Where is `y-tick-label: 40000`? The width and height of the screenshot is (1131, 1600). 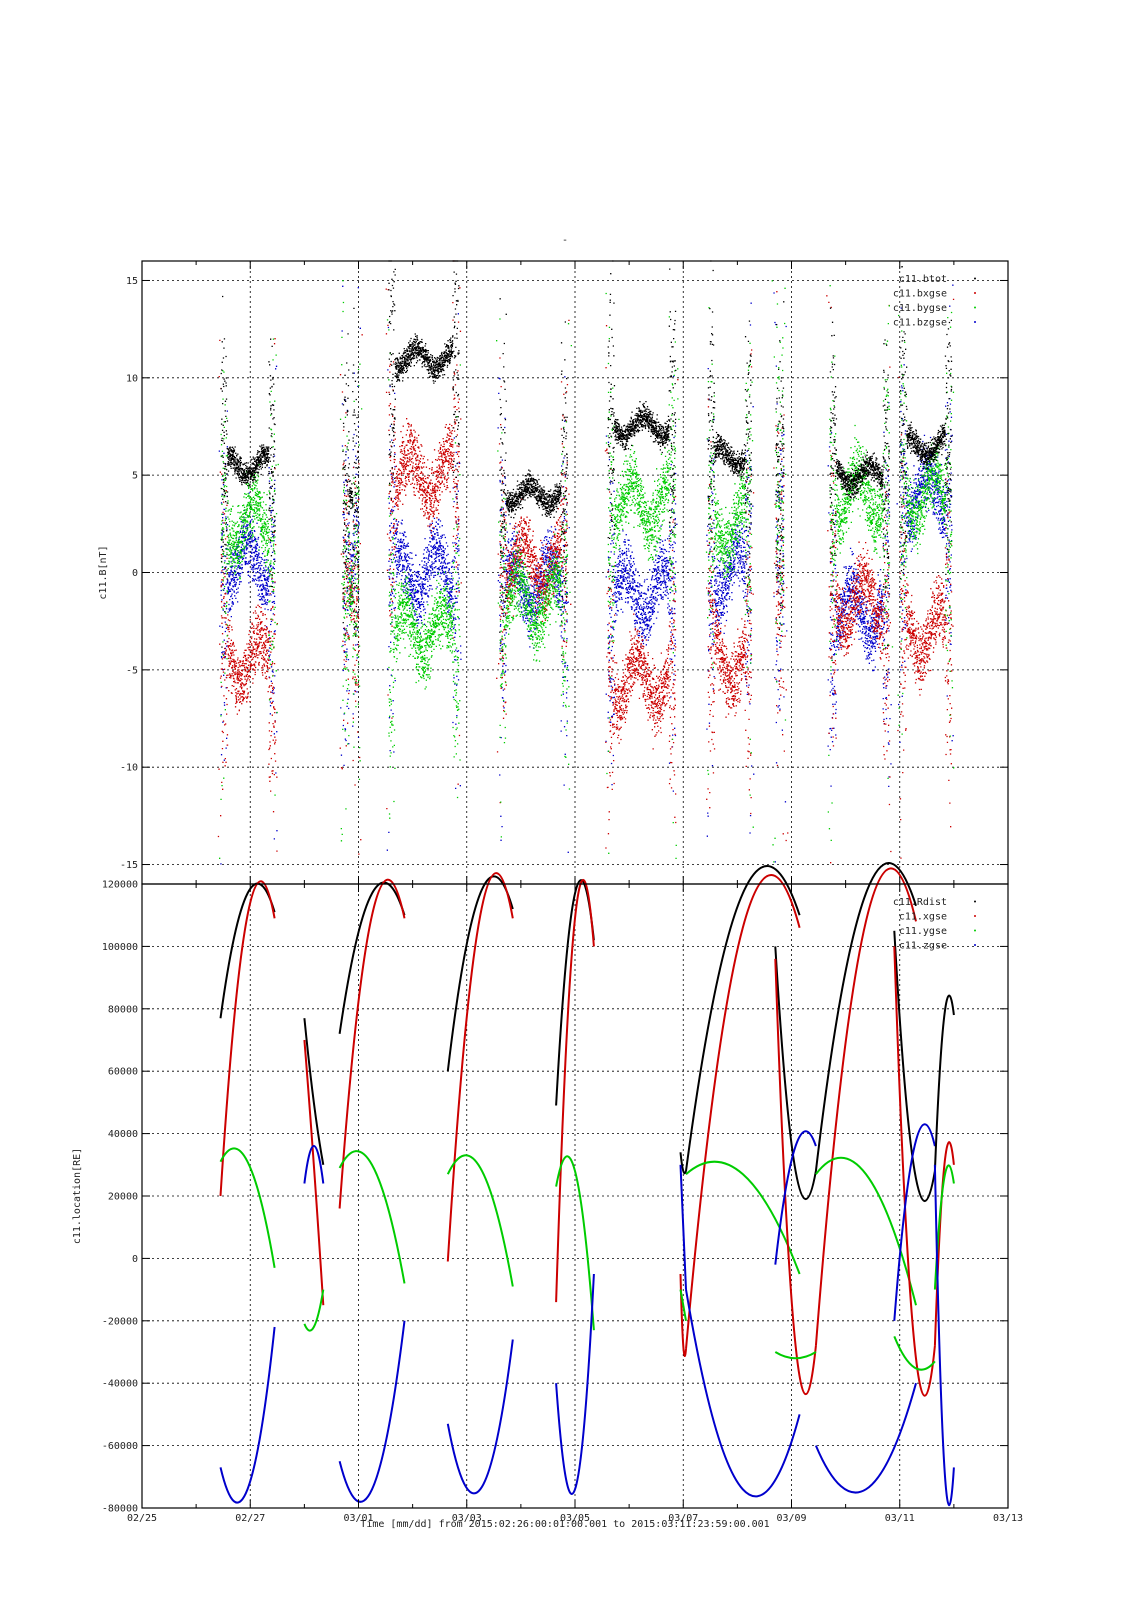
y-tick-label: 40000 is located at coordinates (123, 1134).